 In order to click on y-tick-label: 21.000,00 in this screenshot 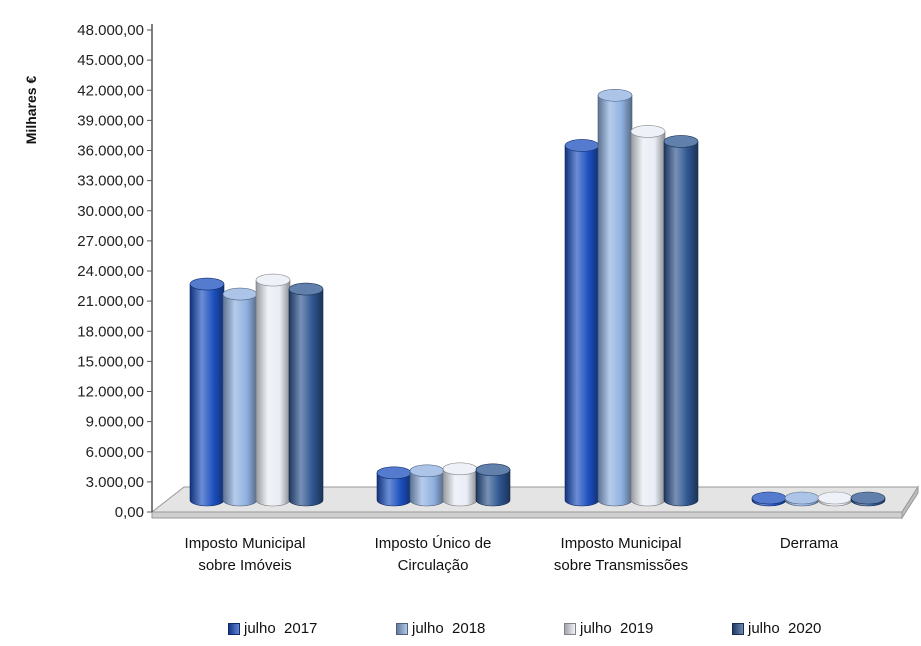, I will do `click(110, 301)`.